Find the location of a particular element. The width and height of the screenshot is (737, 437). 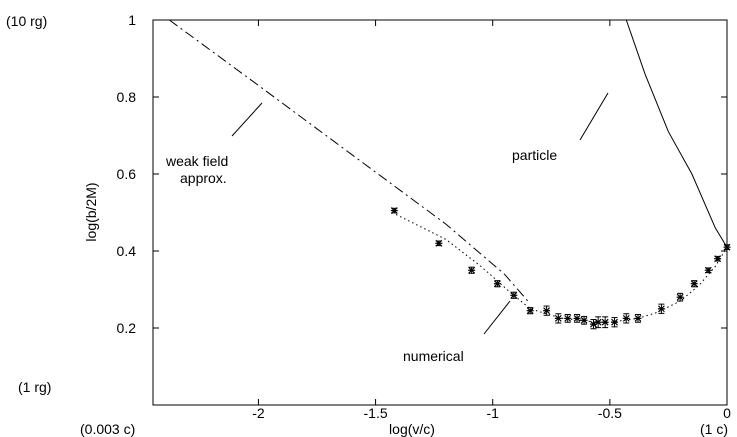

x-tick-label: -0.5 is located at coordinates (610, 413).